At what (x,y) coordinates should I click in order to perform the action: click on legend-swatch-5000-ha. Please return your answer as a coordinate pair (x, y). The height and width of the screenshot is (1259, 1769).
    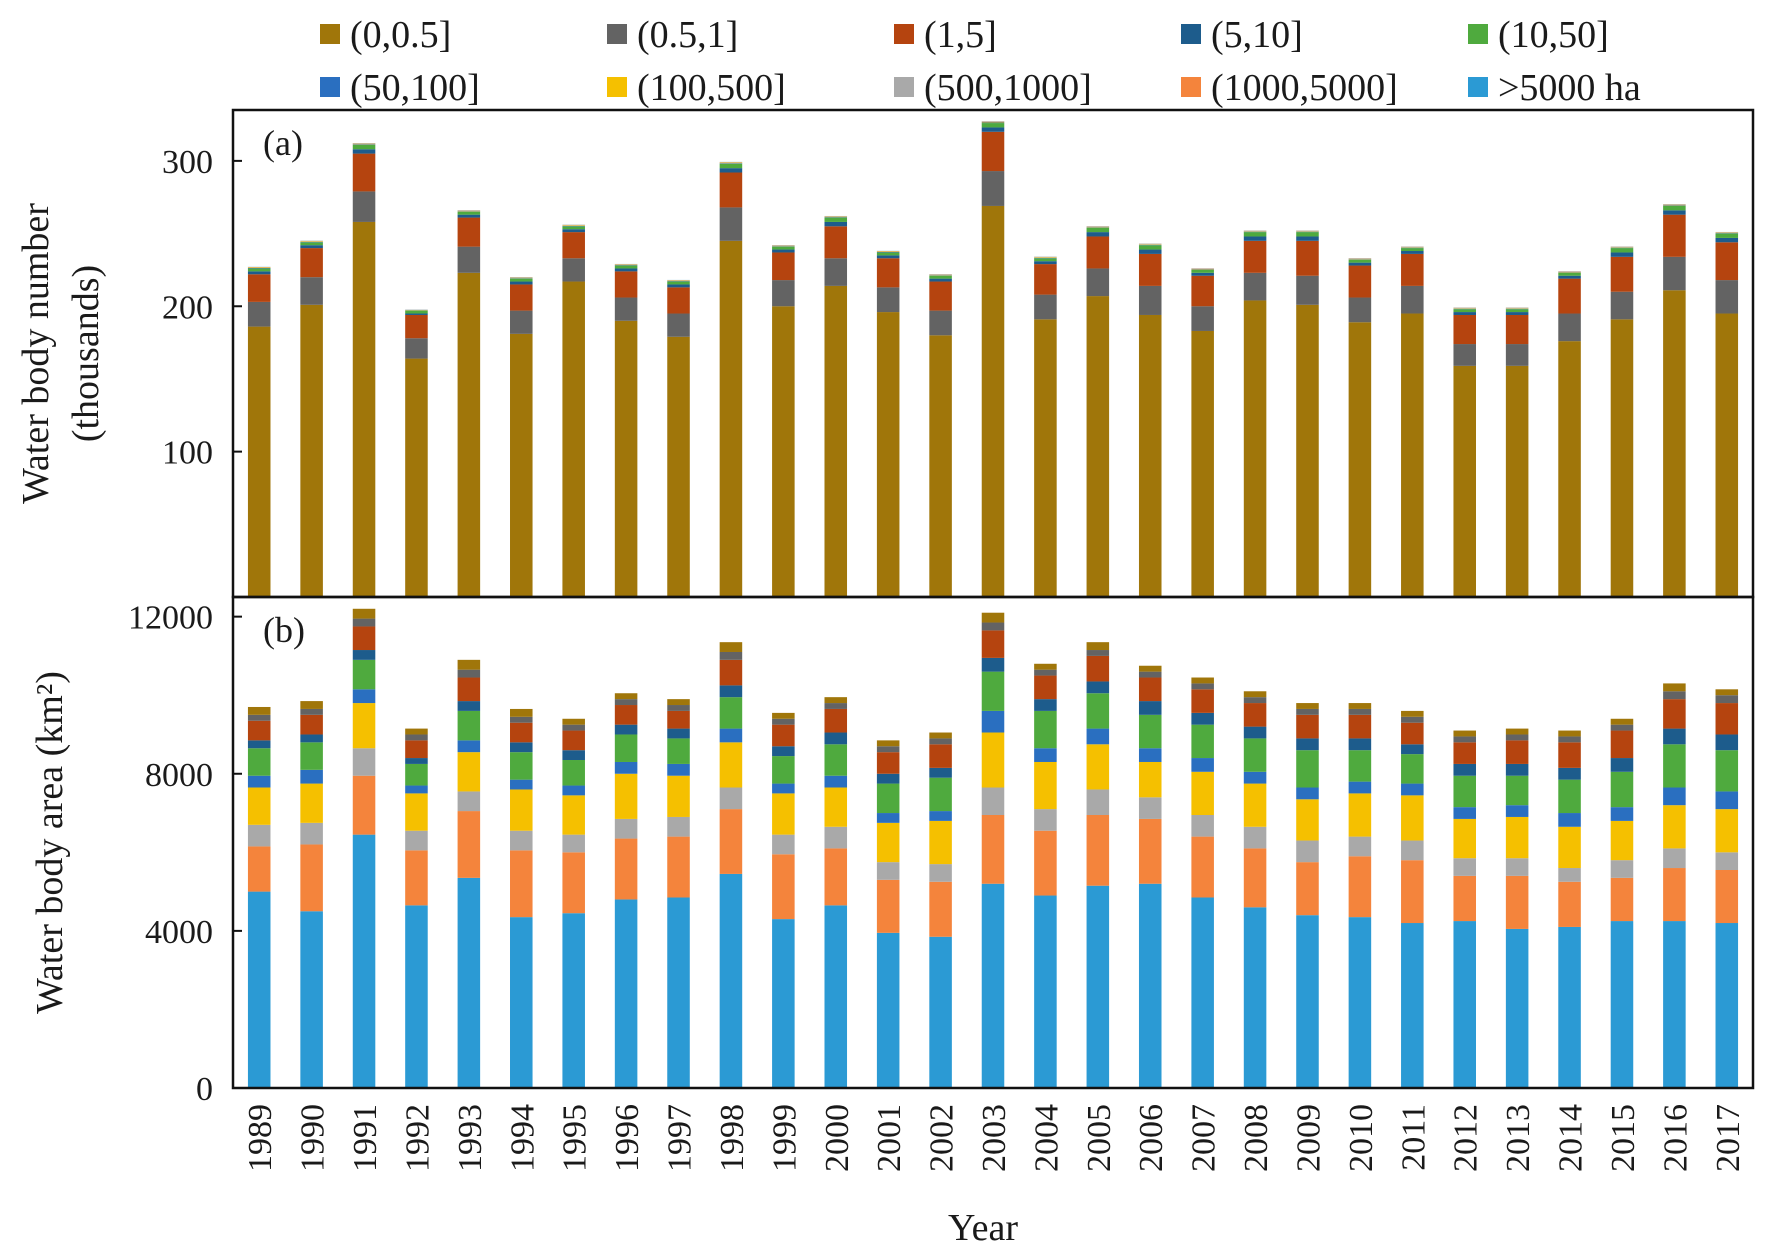
    Looking at the image, I should click on (1478, 87).